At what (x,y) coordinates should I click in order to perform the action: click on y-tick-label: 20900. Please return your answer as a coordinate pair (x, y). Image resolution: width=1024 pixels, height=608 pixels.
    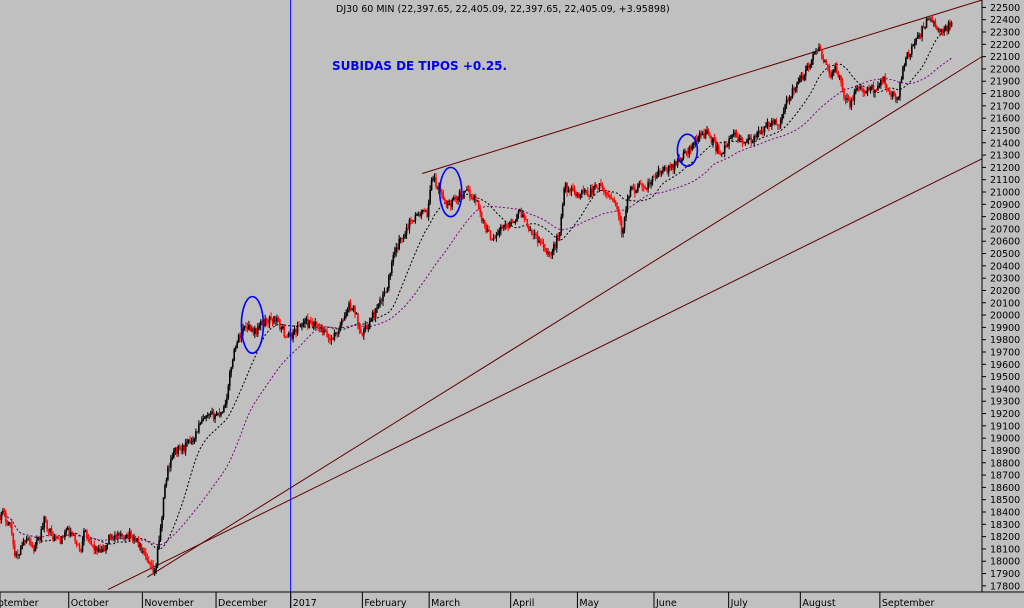
    Looking at the image, I should click on (1005, 205).